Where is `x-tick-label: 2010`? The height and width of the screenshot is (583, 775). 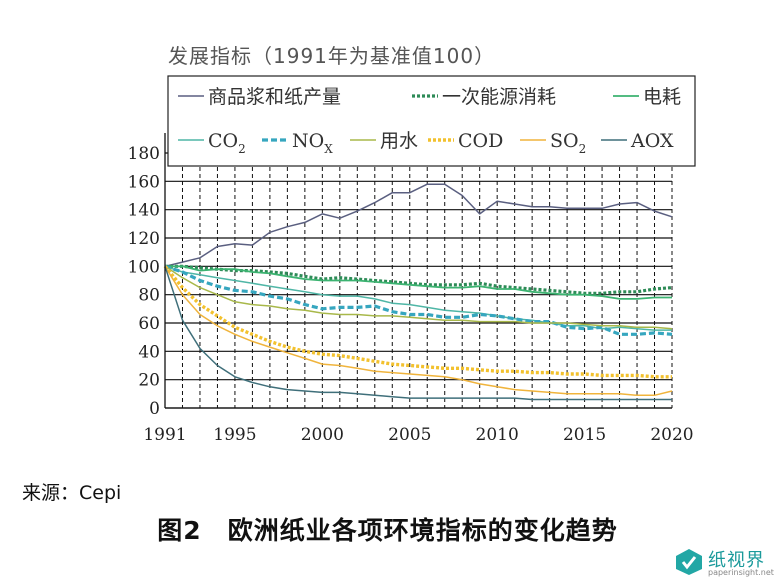
x-tick-label: 2010 is located at coordinates (497, 435).